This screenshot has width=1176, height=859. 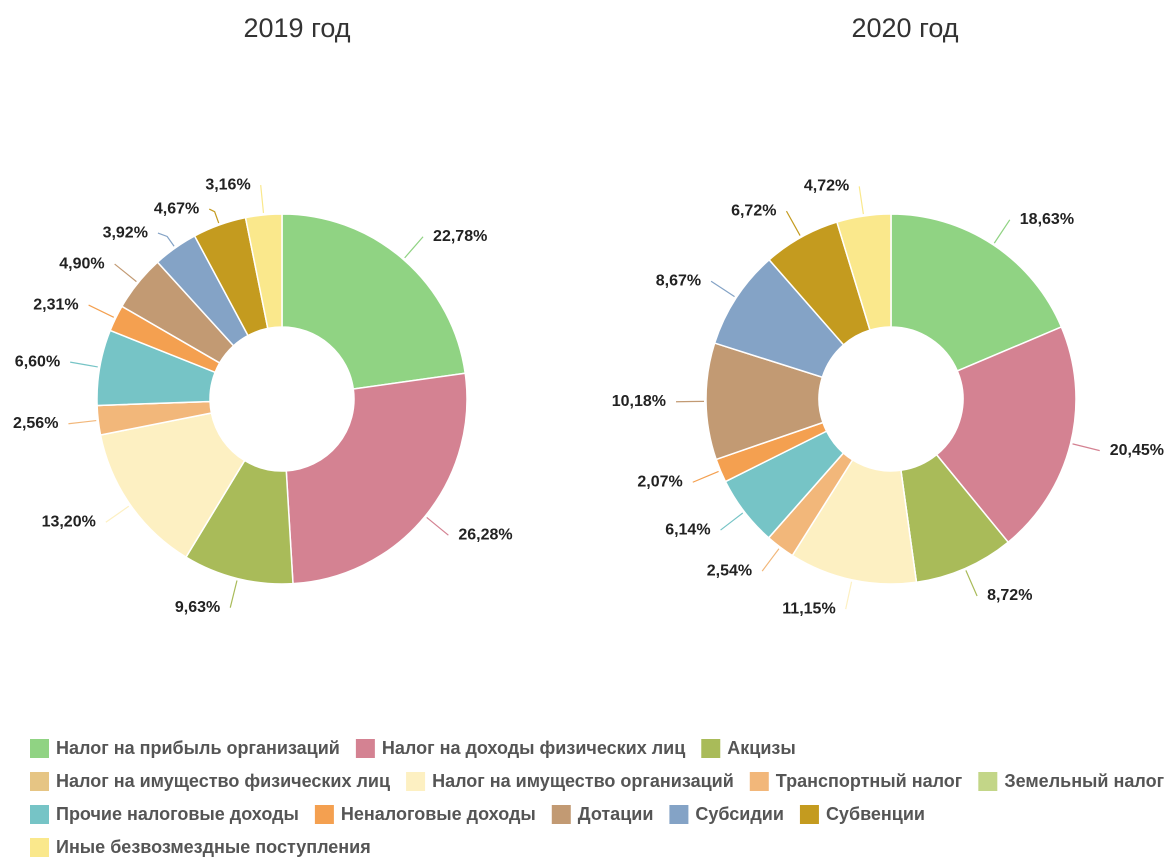 I want to click on legend-label: Налог на имущество физических лиц, so click(x=223, y=781).